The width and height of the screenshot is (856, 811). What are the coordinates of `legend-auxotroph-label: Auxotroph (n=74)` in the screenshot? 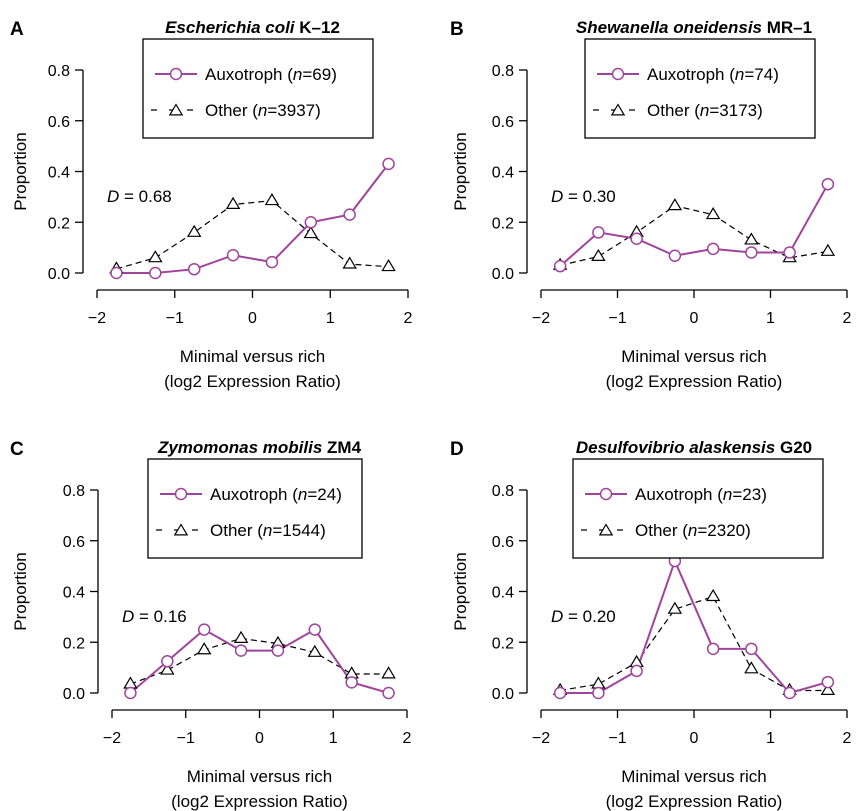 It's located at (713, 74).